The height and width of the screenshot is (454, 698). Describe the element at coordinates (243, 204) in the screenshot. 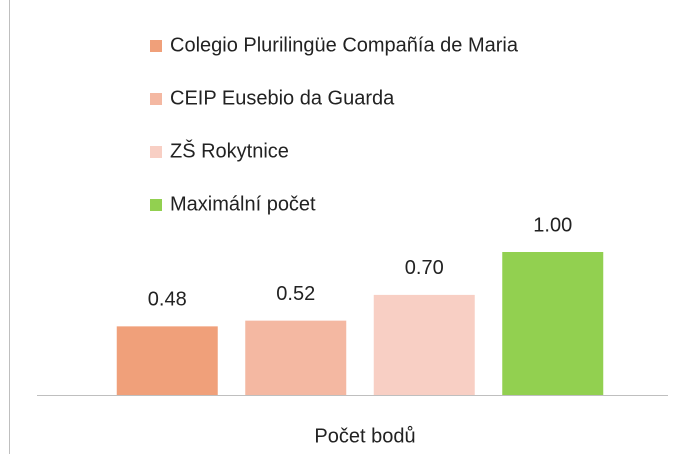

I see `legend-label: Maximální počet` at that location.